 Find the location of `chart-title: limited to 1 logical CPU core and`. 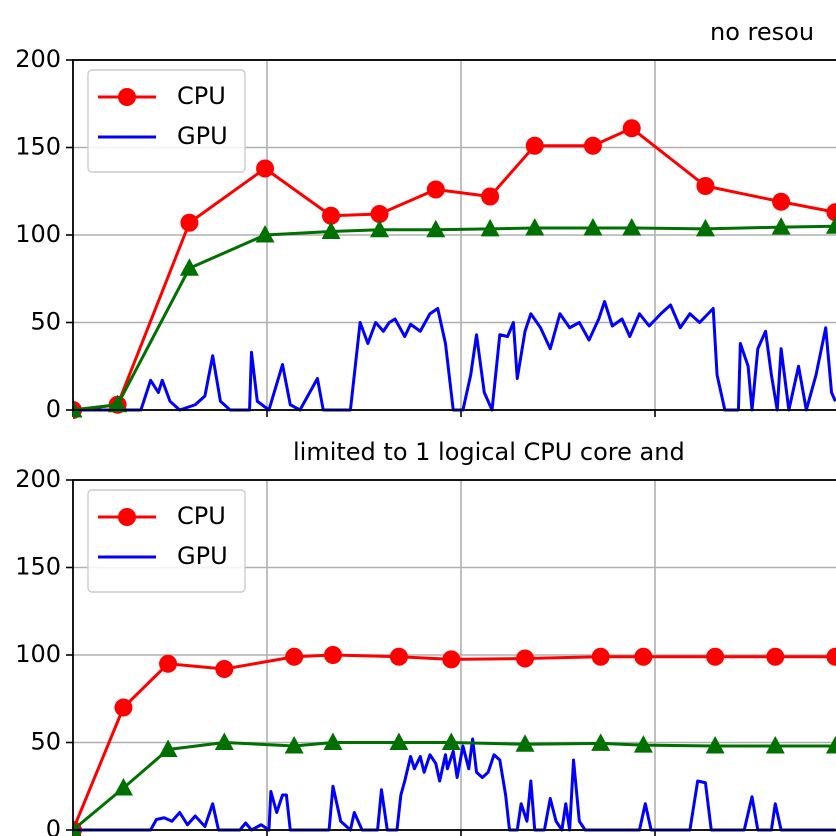

chart-title: limited to 1 logical CPU core and is located at coordinates (489, 452).